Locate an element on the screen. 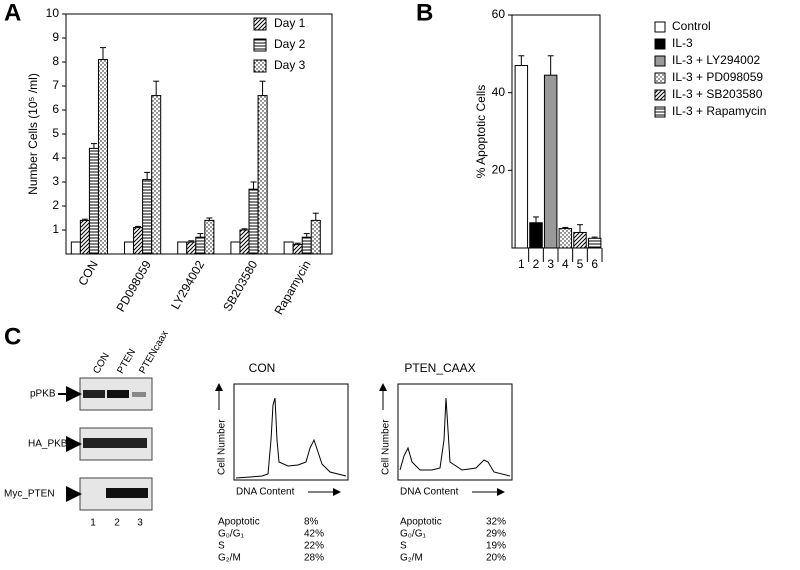 The image size is (800, 570). table-value: 19% is located at coordinates (496, 546).